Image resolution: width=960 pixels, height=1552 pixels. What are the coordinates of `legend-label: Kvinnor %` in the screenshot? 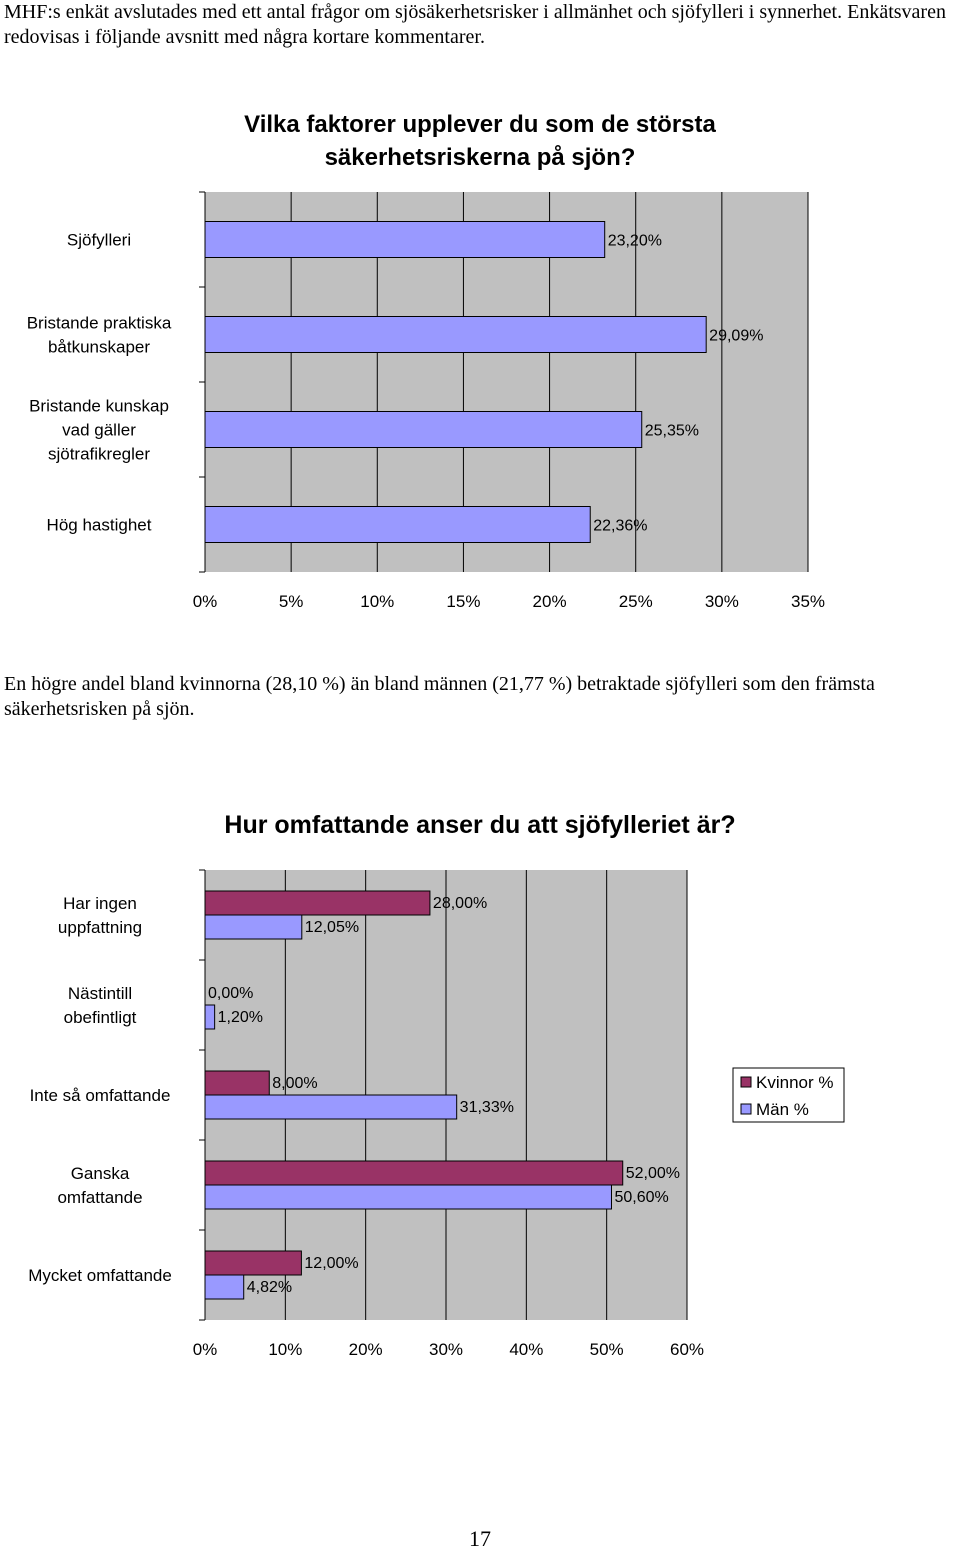 It's located at (794, 1082).